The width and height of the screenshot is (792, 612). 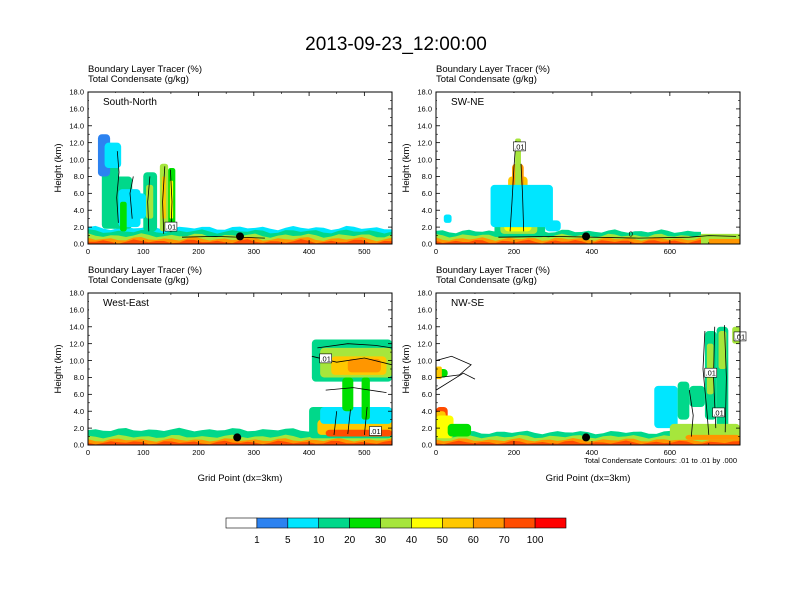 I want to click on colorbar-label: 50, so click(x=443, y=540).